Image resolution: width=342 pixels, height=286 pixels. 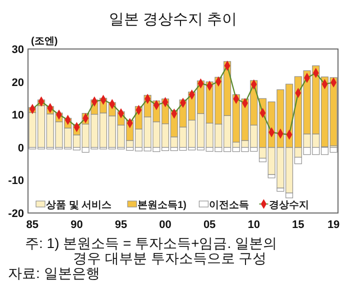 What do you see at coordinates (254, 225) in the screenshot?
I see `x-tick-label: 10` at bounding box center [254, 225].